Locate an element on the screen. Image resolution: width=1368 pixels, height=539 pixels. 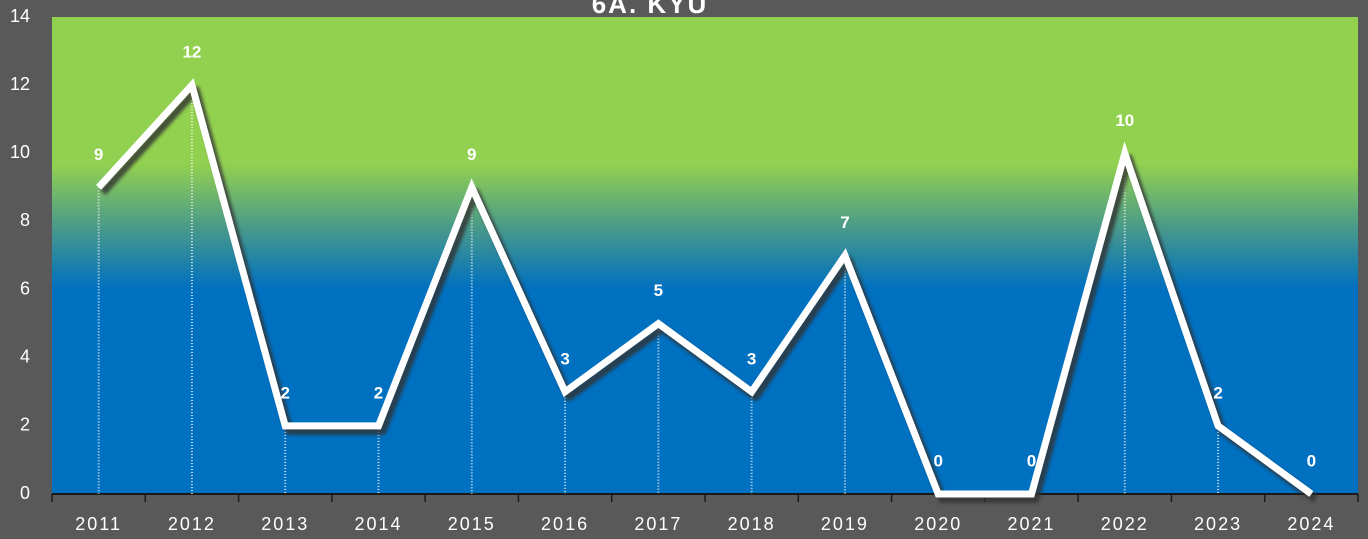
x-tick-label: 2019 is located at coordinates (845, 524).